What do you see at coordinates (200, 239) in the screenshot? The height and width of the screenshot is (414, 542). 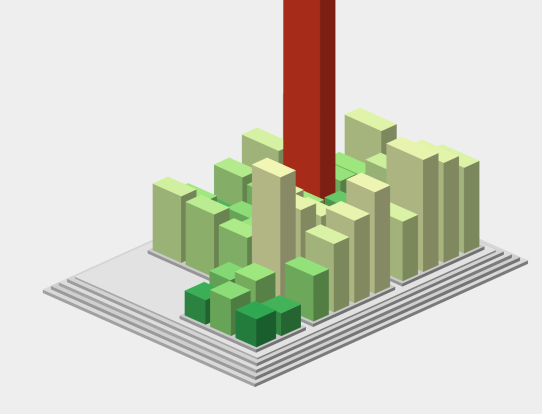 I see `bar-g2-13-left-face` at bounding box center [200, 239].